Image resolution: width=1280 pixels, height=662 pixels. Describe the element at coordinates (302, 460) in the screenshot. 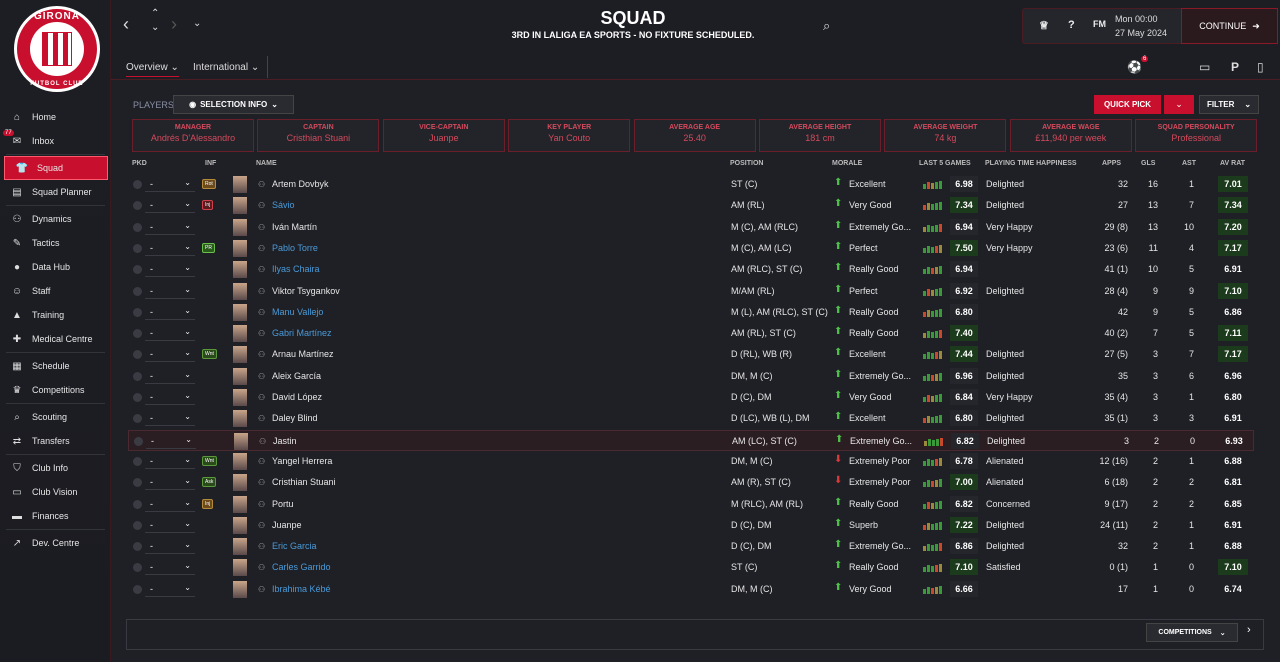

I see `player-name: Yangel Herrera` at that location.